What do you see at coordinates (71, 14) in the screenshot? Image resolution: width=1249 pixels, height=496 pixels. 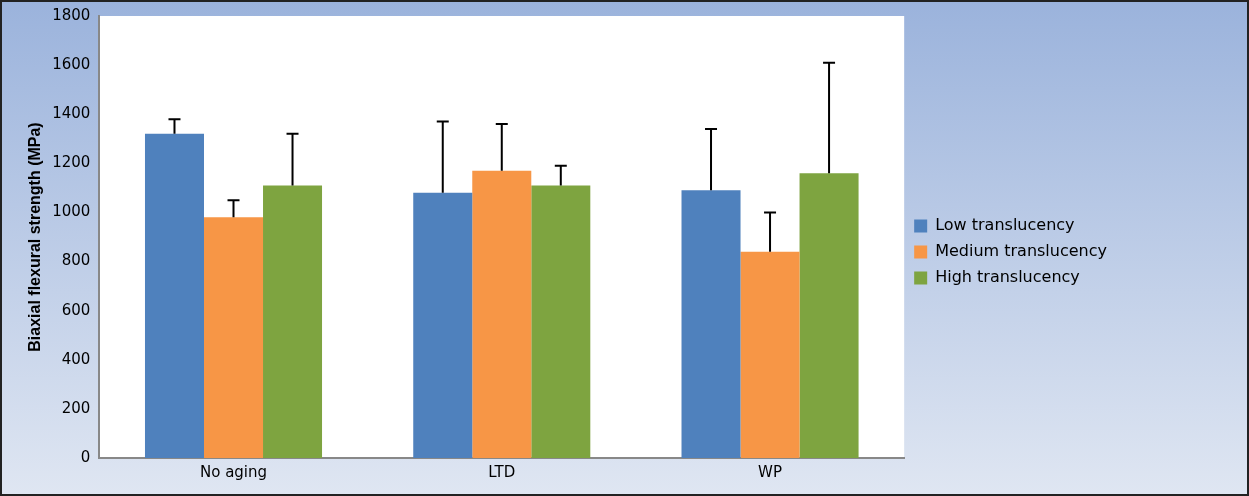 I see `y-tick-label: 1800` at bounding box center [71, 14].